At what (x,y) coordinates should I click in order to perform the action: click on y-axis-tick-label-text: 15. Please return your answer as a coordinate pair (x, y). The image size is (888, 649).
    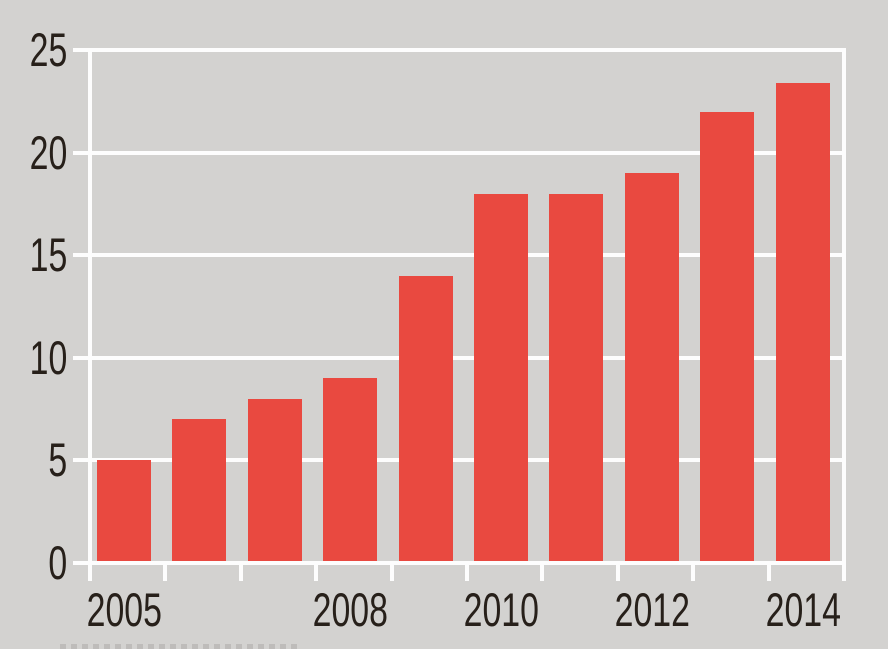
    Looking at the image, I should click on (48, 255).